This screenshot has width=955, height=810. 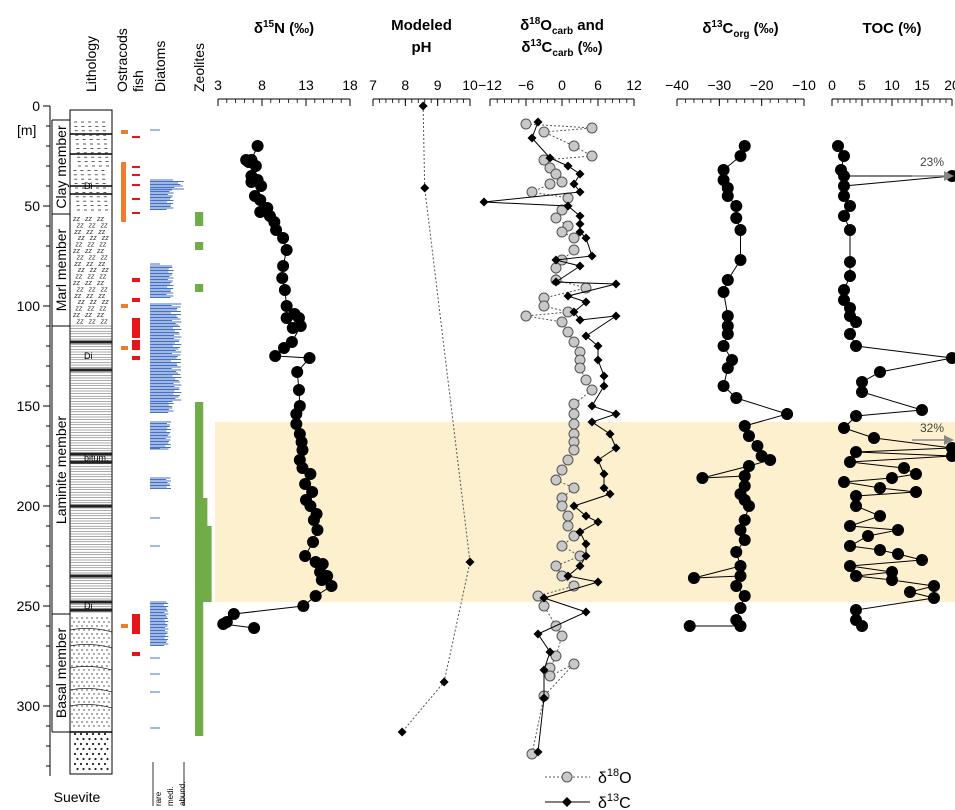 I want to click on title-part: N (‰), so click(x=294, y=28).